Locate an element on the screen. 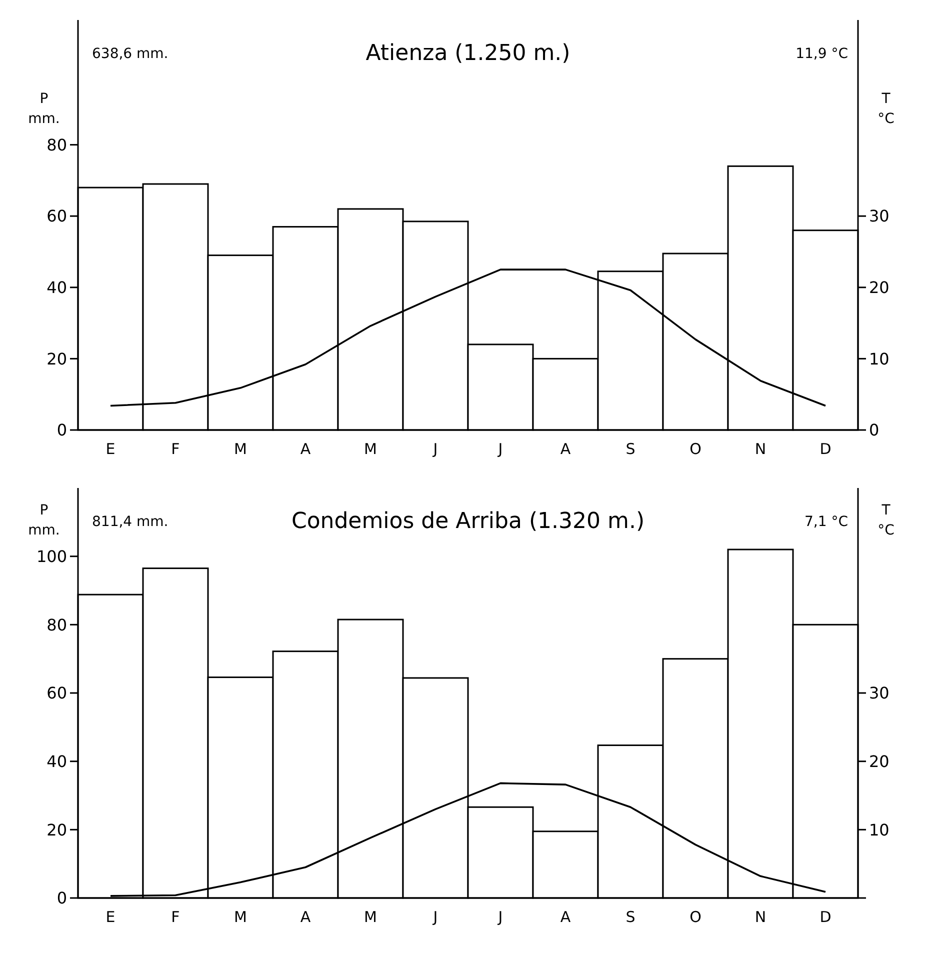  y-tick-label: 100 is located at coordinates (51, 556).